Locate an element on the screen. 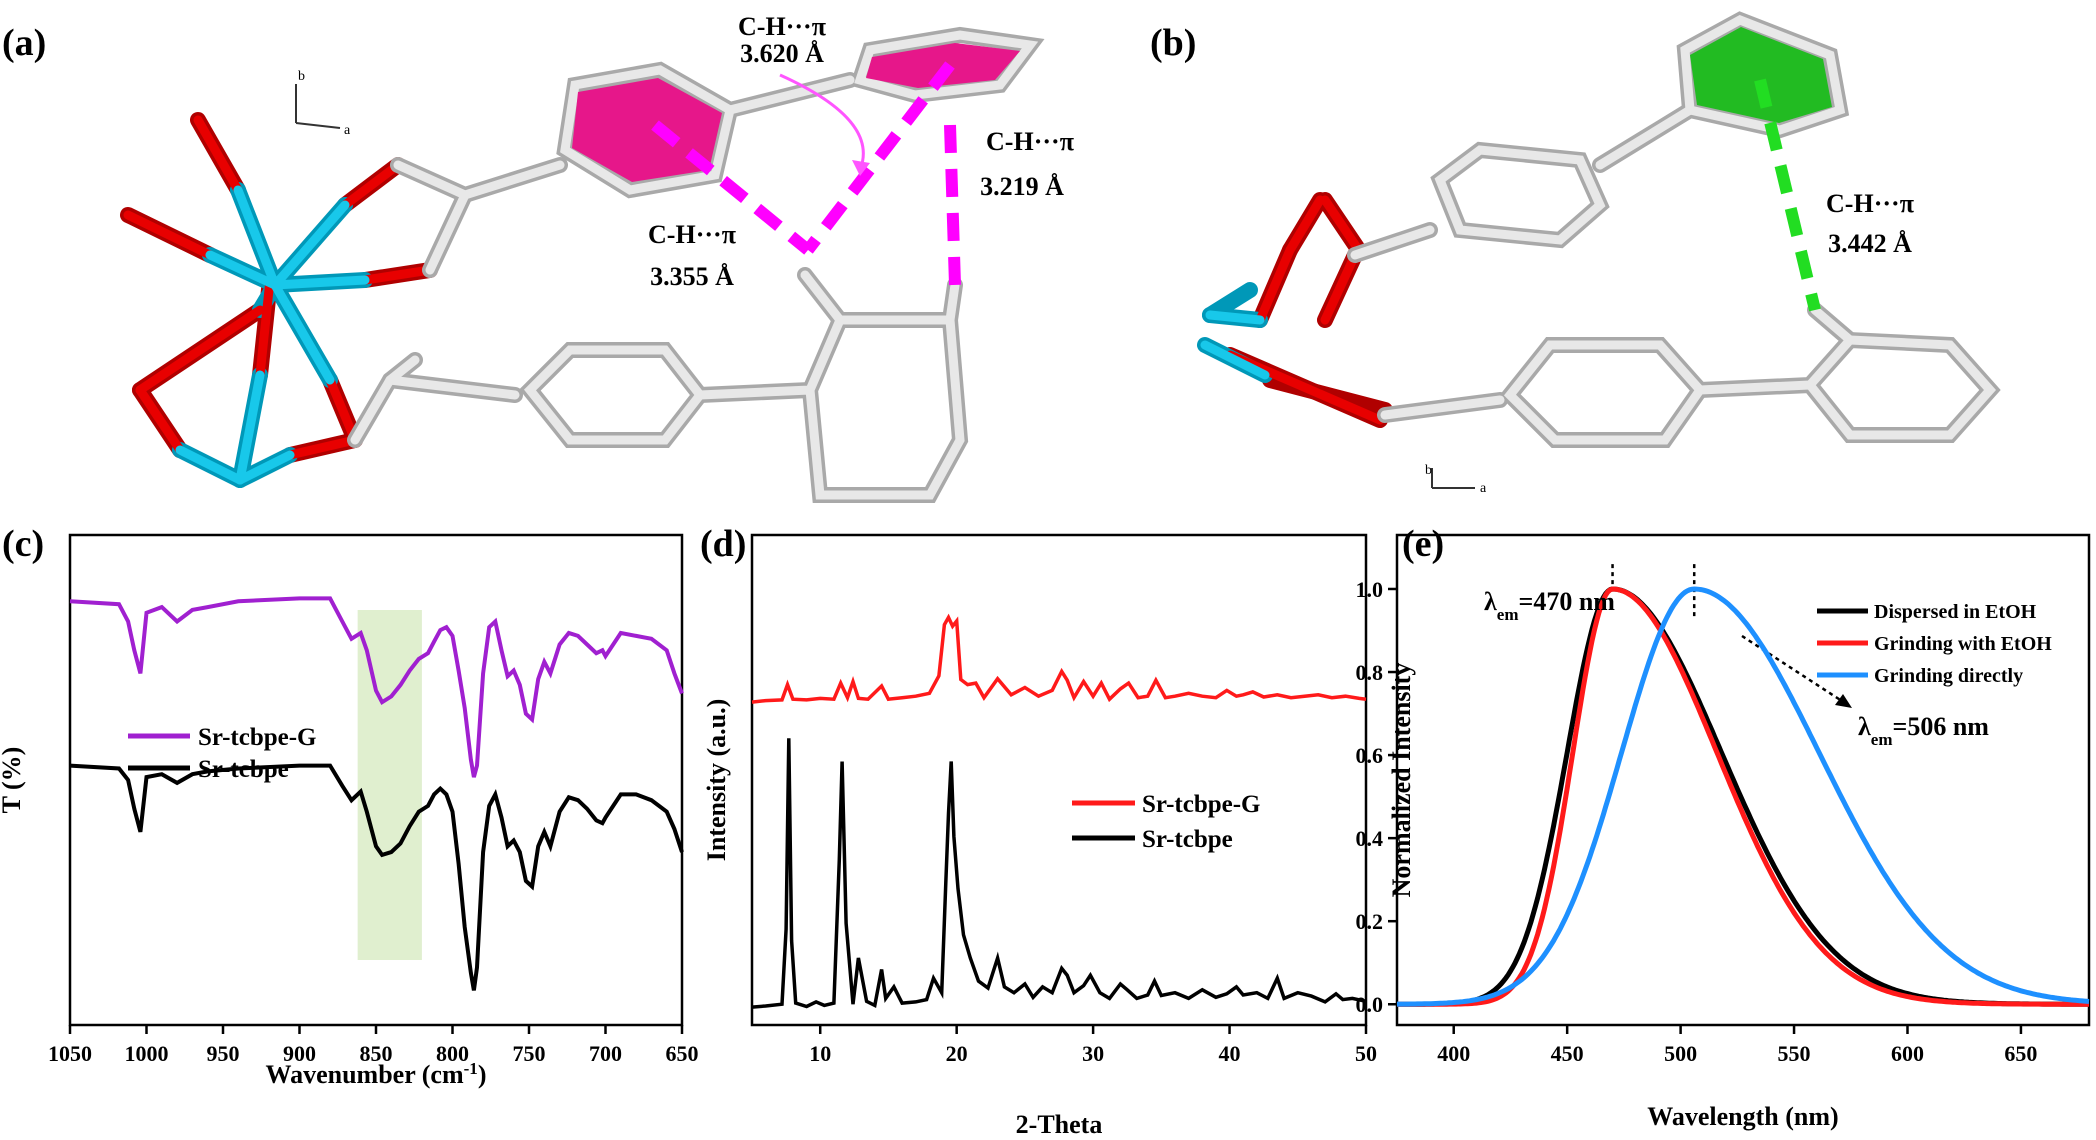  pl-x-tick-label: 550 is located at coordinates (1794, 1053).